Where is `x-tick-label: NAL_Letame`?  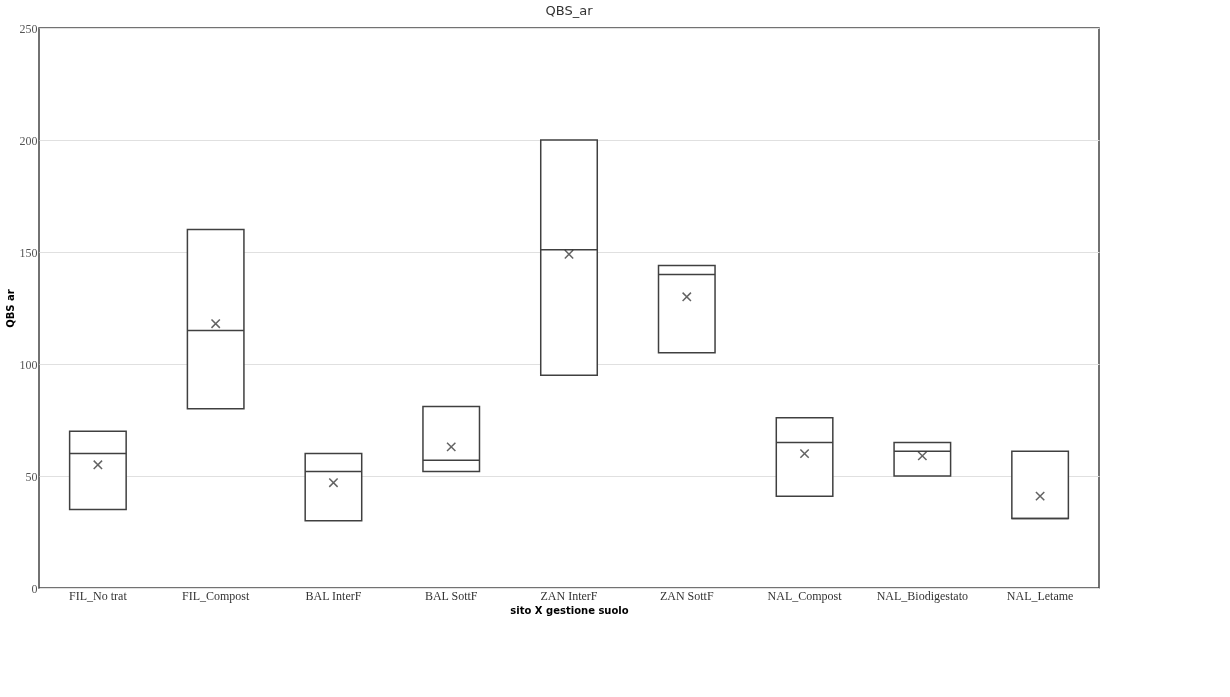
x-tick-label: NAL_Letame is located at coordinates (1040, 595).